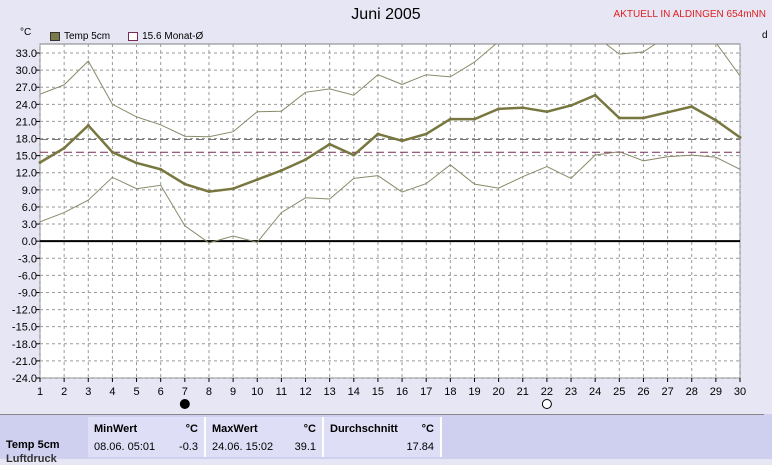  I want to click on y-tick-label: -9.0, so click(27, 293).